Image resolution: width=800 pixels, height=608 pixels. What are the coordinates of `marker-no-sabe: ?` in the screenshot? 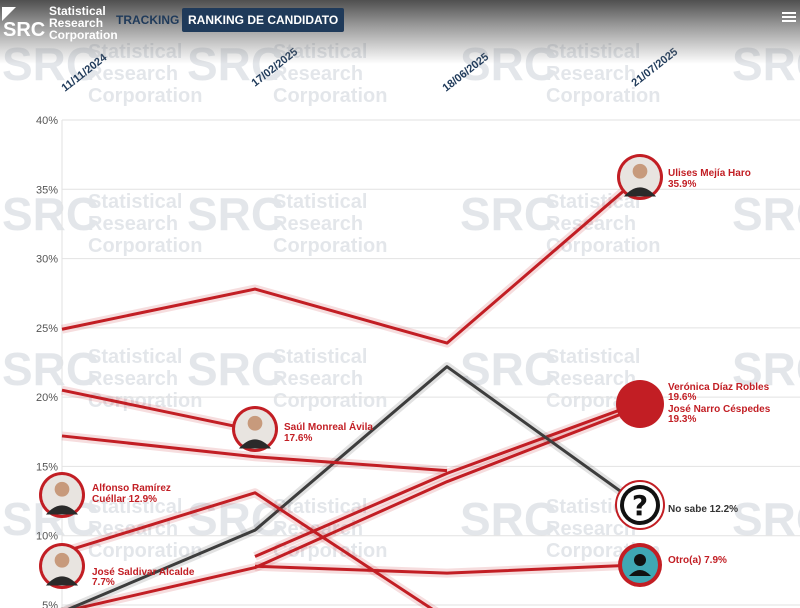 It's located at (640, 505).